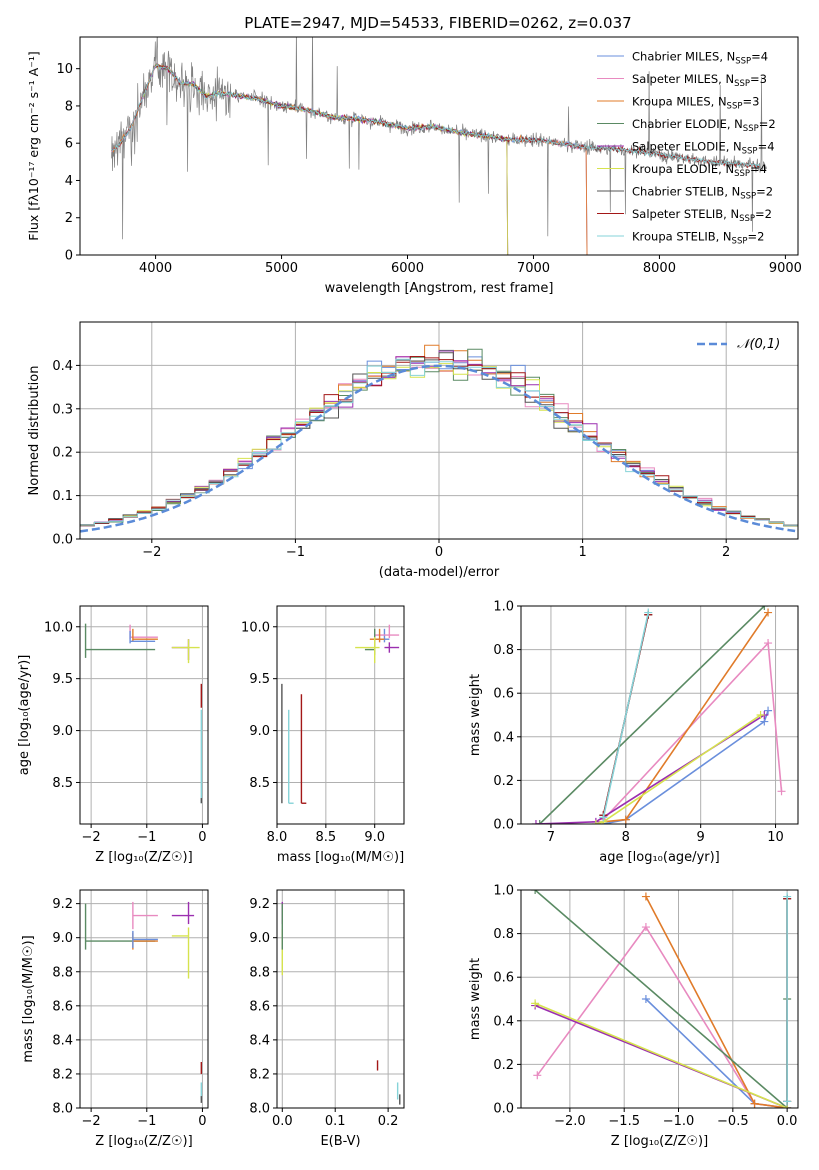  Describe the element at coordinates (626, 837) in the screenshot. I see `x-tick-label: 8` at that location.